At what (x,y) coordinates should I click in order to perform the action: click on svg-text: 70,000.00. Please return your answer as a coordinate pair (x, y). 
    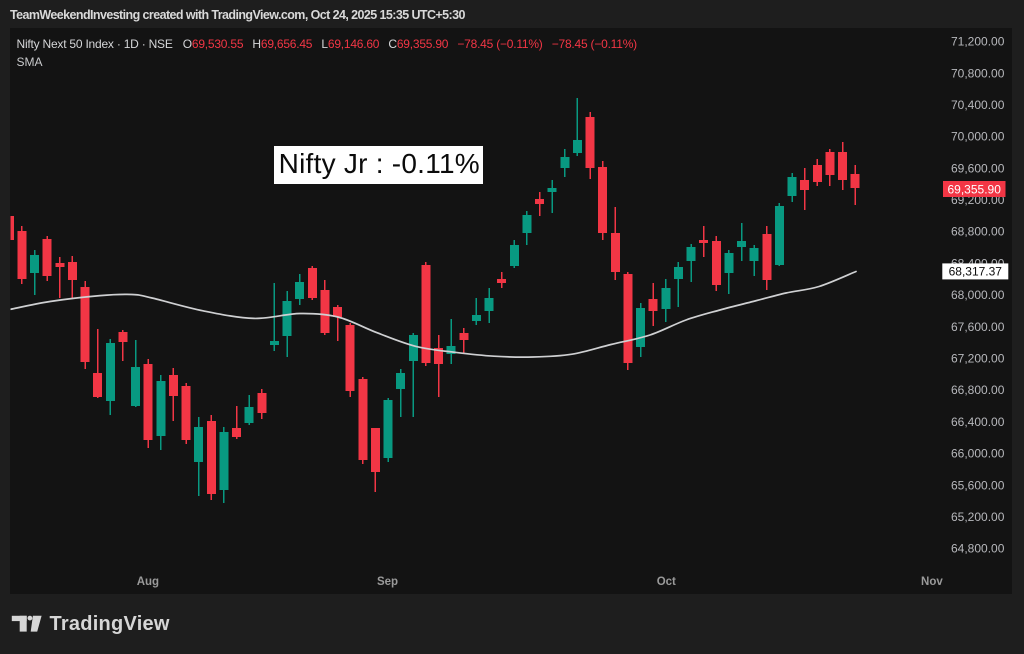
    Looking at the image, I should click on (978, 137).